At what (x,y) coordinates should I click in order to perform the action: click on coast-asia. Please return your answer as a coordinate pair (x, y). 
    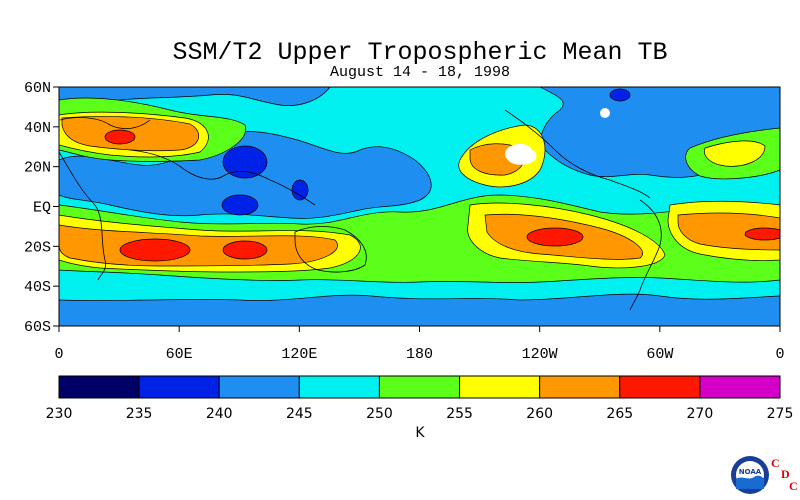
    Looking at the image, I should click on (222, 177).